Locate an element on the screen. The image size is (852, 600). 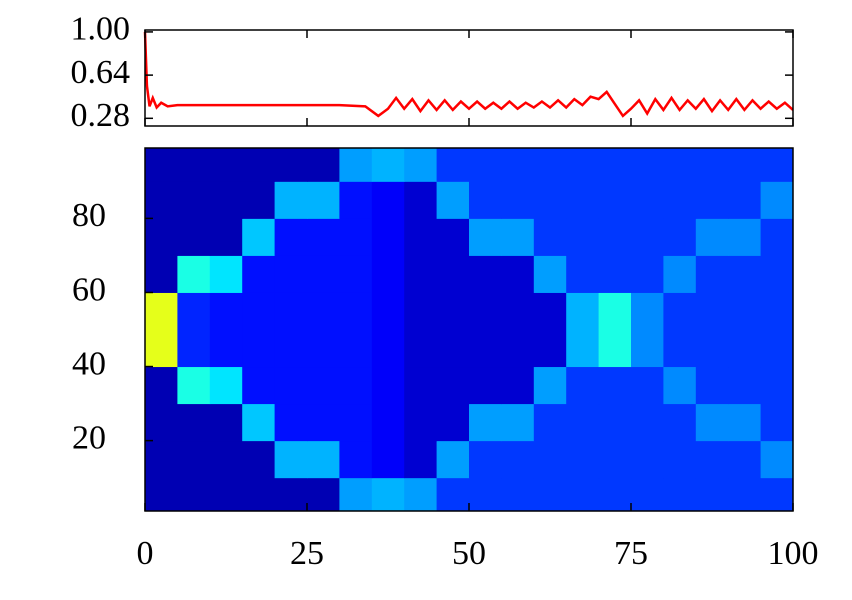
x-tick-label: 25 is located at coordinates (307, 553).